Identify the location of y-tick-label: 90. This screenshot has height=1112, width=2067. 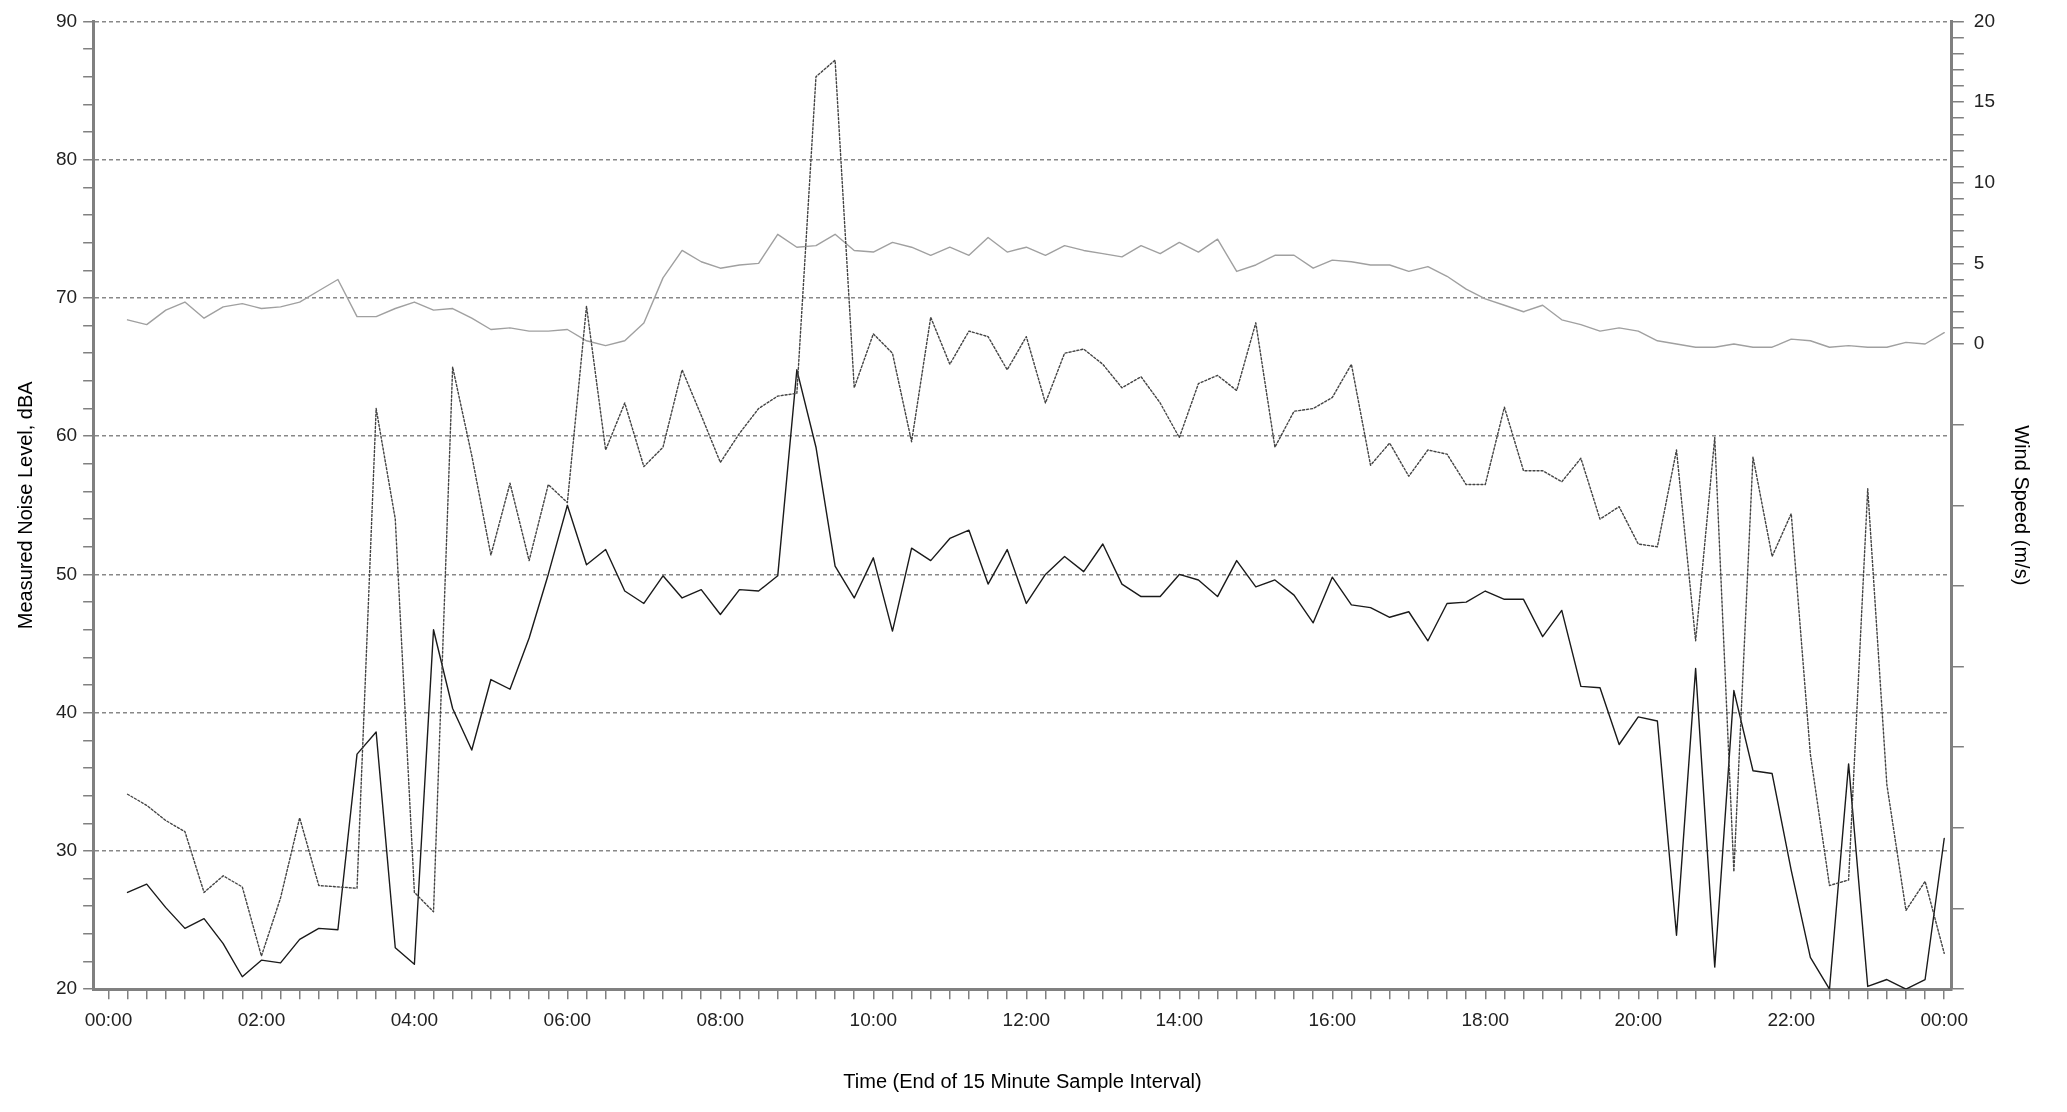
(66, 20).